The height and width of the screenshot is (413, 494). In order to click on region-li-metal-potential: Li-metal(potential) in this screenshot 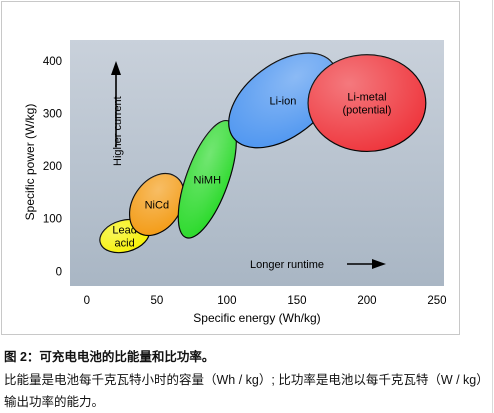, I will do `click(367, 103)`.